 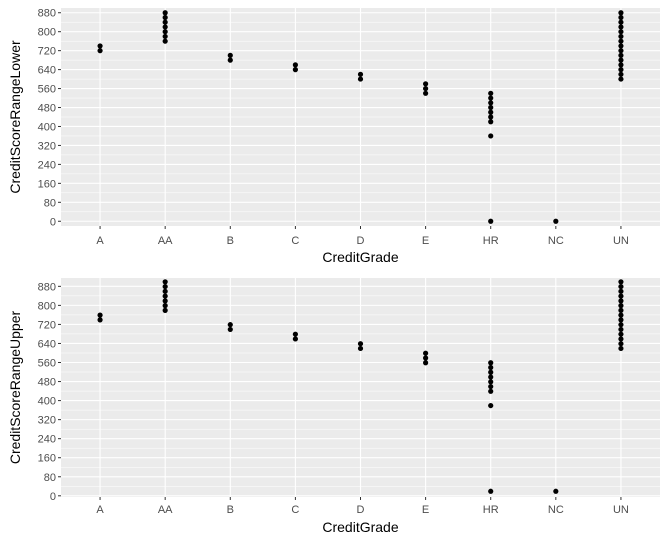 What do you see at coordinates (100, 241) in the screenshot?
I see `x-tick-label: A` at bounding box center [100, 241].